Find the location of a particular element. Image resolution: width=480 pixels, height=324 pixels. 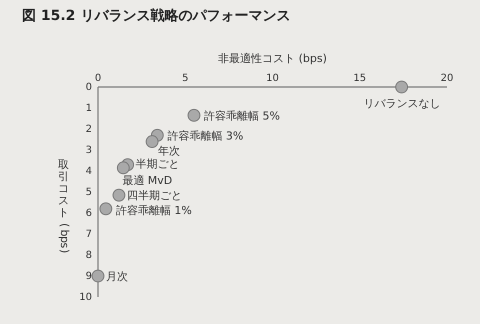

y-tick-label: 5 is located at coordinates (89, 192).